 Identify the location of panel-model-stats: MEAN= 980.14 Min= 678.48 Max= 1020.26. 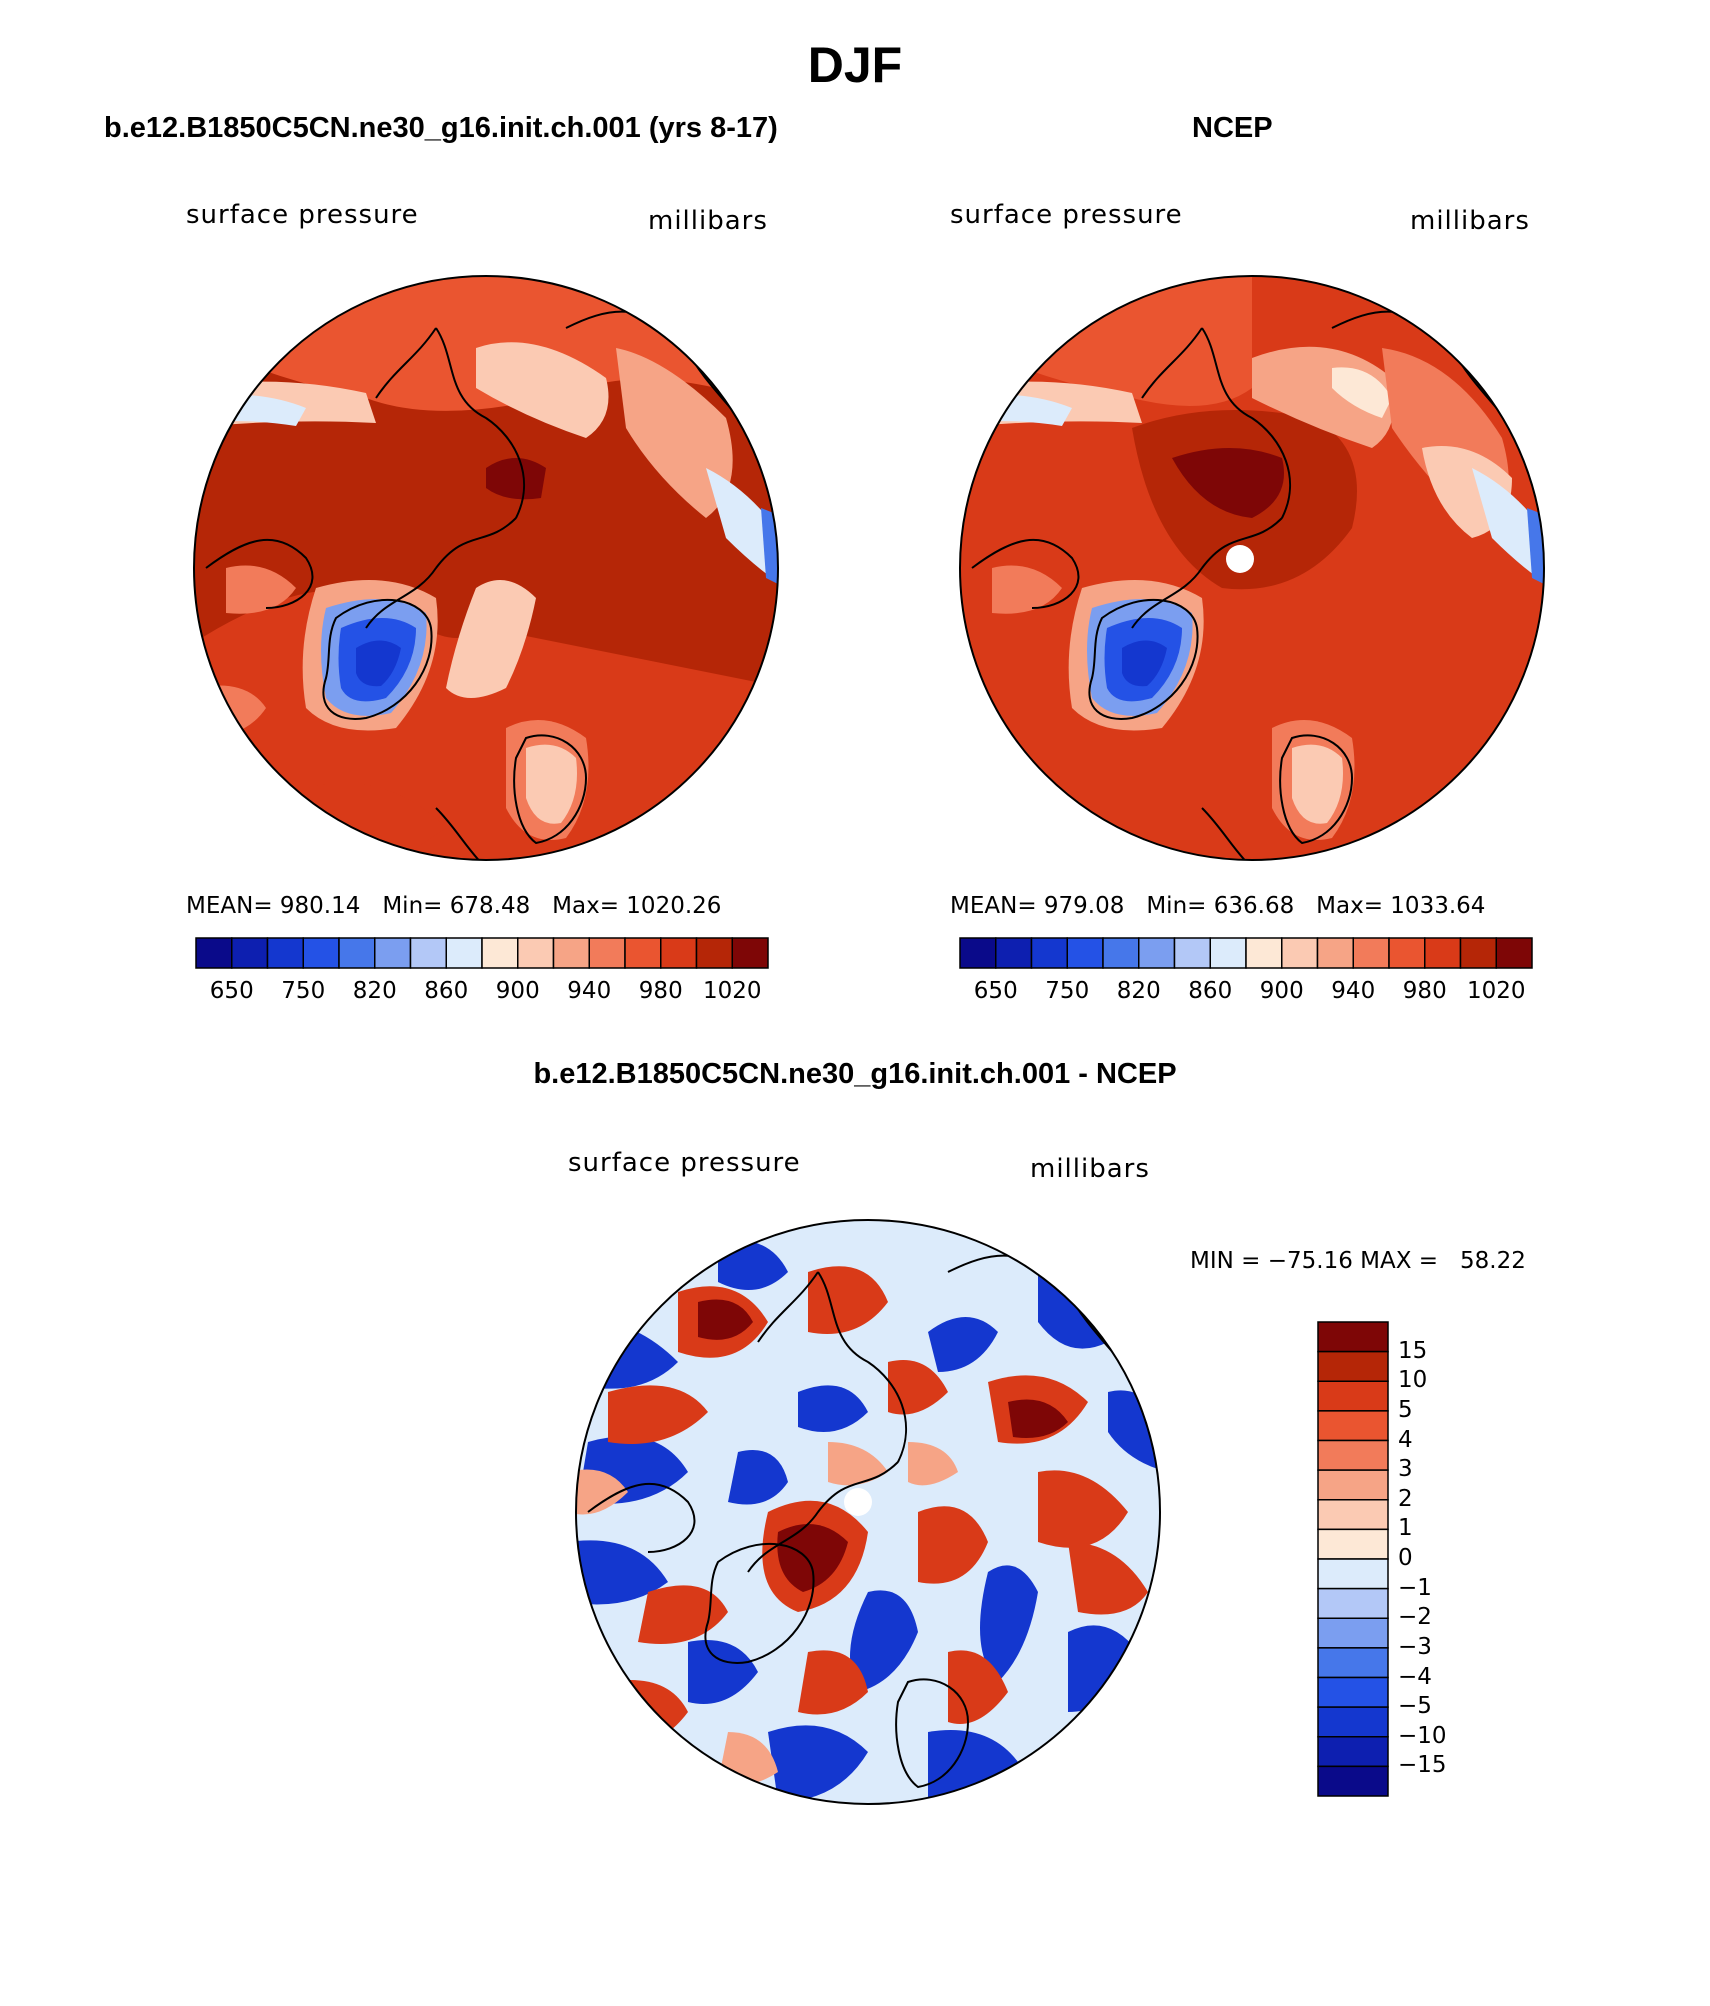
(453, 906).